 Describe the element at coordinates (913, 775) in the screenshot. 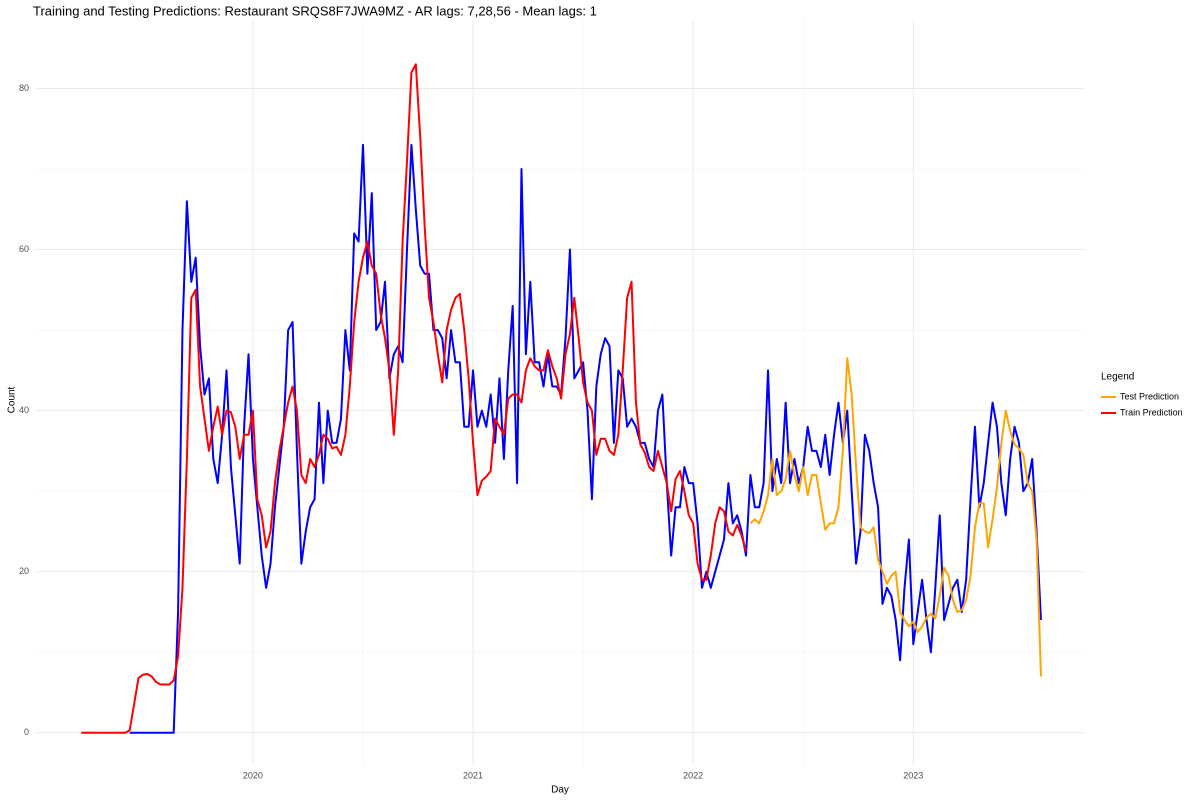

I see `x-tick-label: 2023` at that location.